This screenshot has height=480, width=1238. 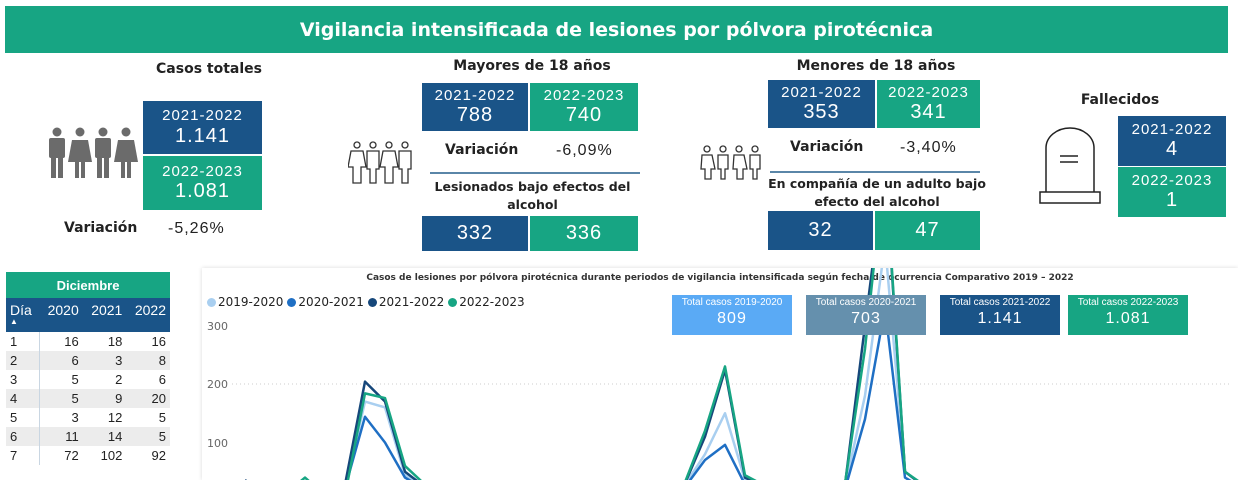 What do you see at coordinates (875, 172) in the screenshot?
I see `divider` at bounding box center [875, 172].